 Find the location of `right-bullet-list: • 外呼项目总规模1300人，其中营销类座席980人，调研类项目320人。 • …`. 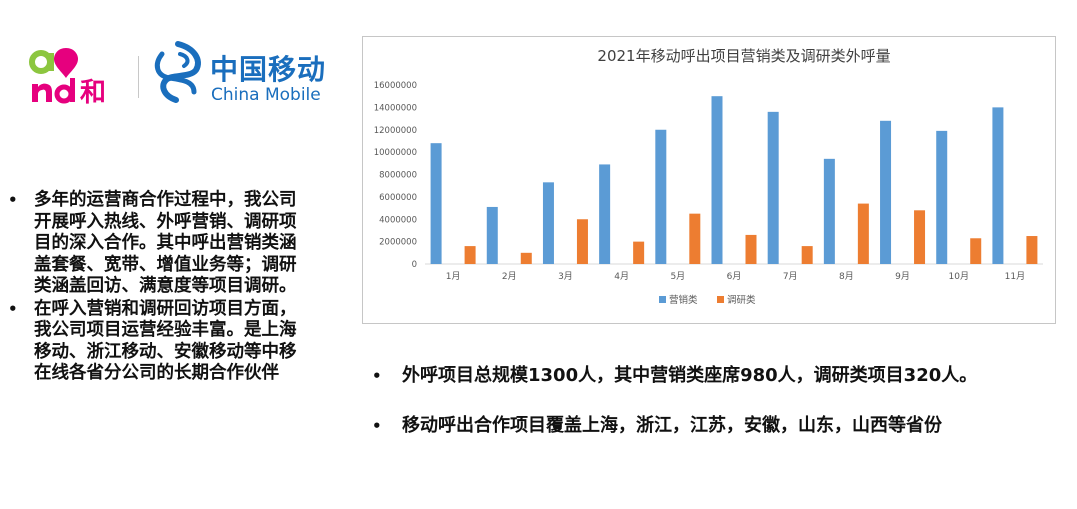

right-bullet-list: • 外呼项目总规模1300人，其中营销类座席980人，调研类项目320人。 • … is located at coordinates (717, 401).